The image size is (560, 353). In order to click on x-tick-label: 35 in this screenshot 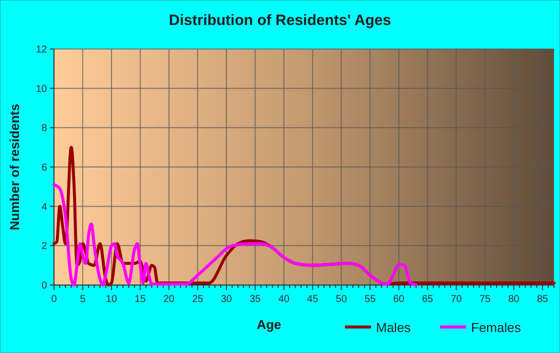, I will do `click(256, 299)`.